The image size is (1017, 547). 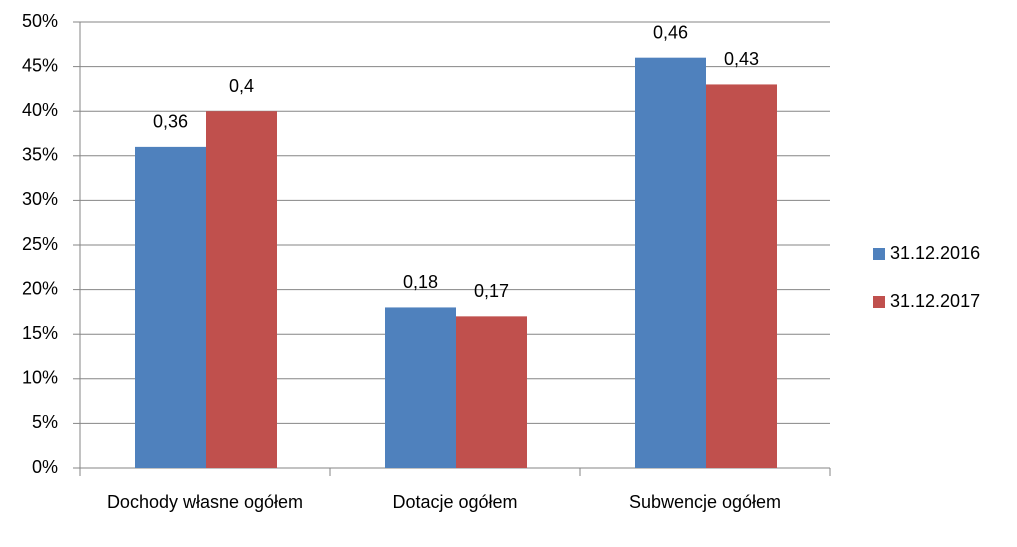 What do you see at coordinates (40, 110) in the screenshot?
I see `y-tick-label: 40%` at bounding box center [40, 110].